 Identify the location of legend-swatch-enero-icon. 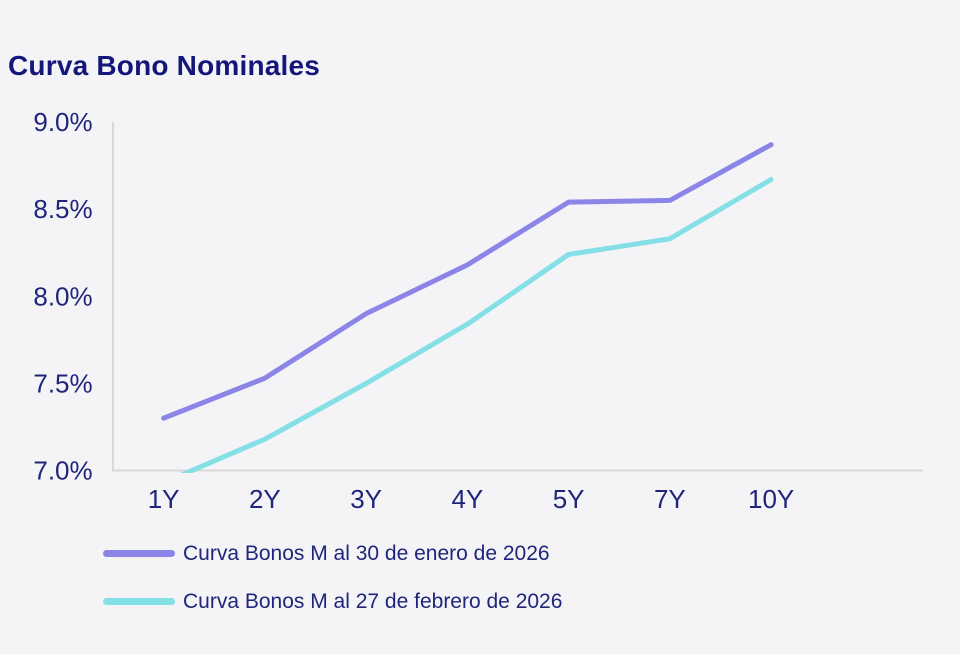
(139, 553).